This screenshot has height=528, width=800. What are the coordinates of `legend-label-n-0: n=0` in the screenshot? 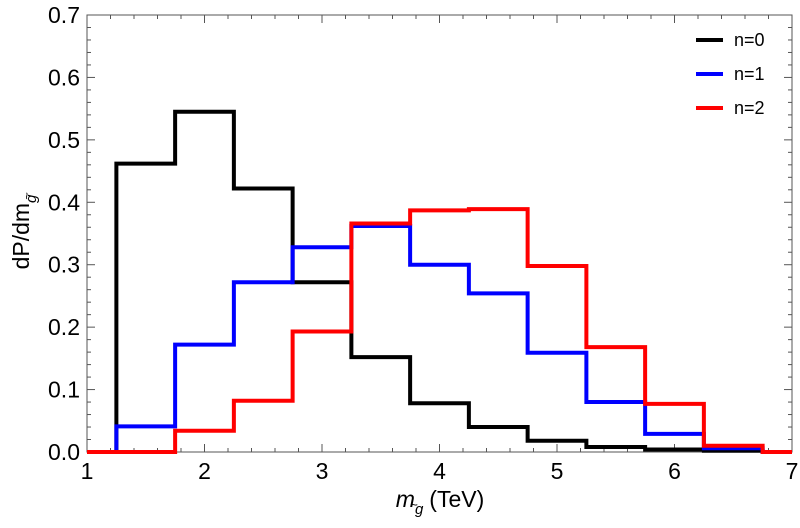 It's located at (749, 40).